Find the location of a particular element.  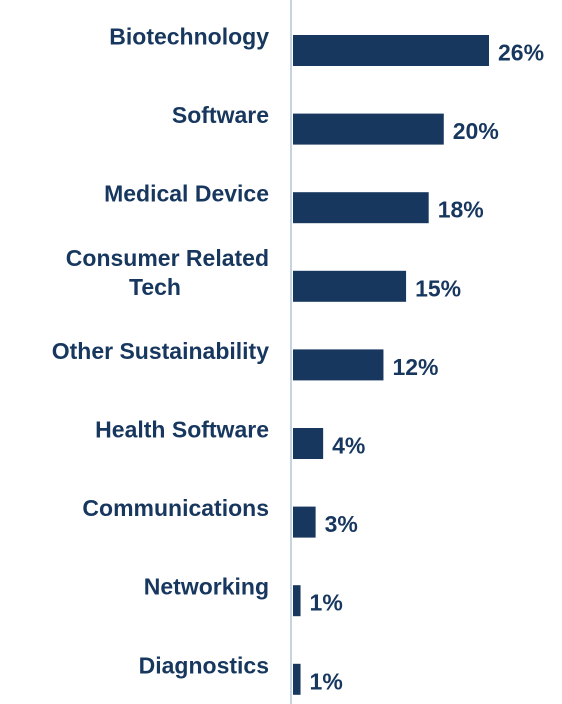

category-label: Biotechnology is located at coordinates (189, 37).